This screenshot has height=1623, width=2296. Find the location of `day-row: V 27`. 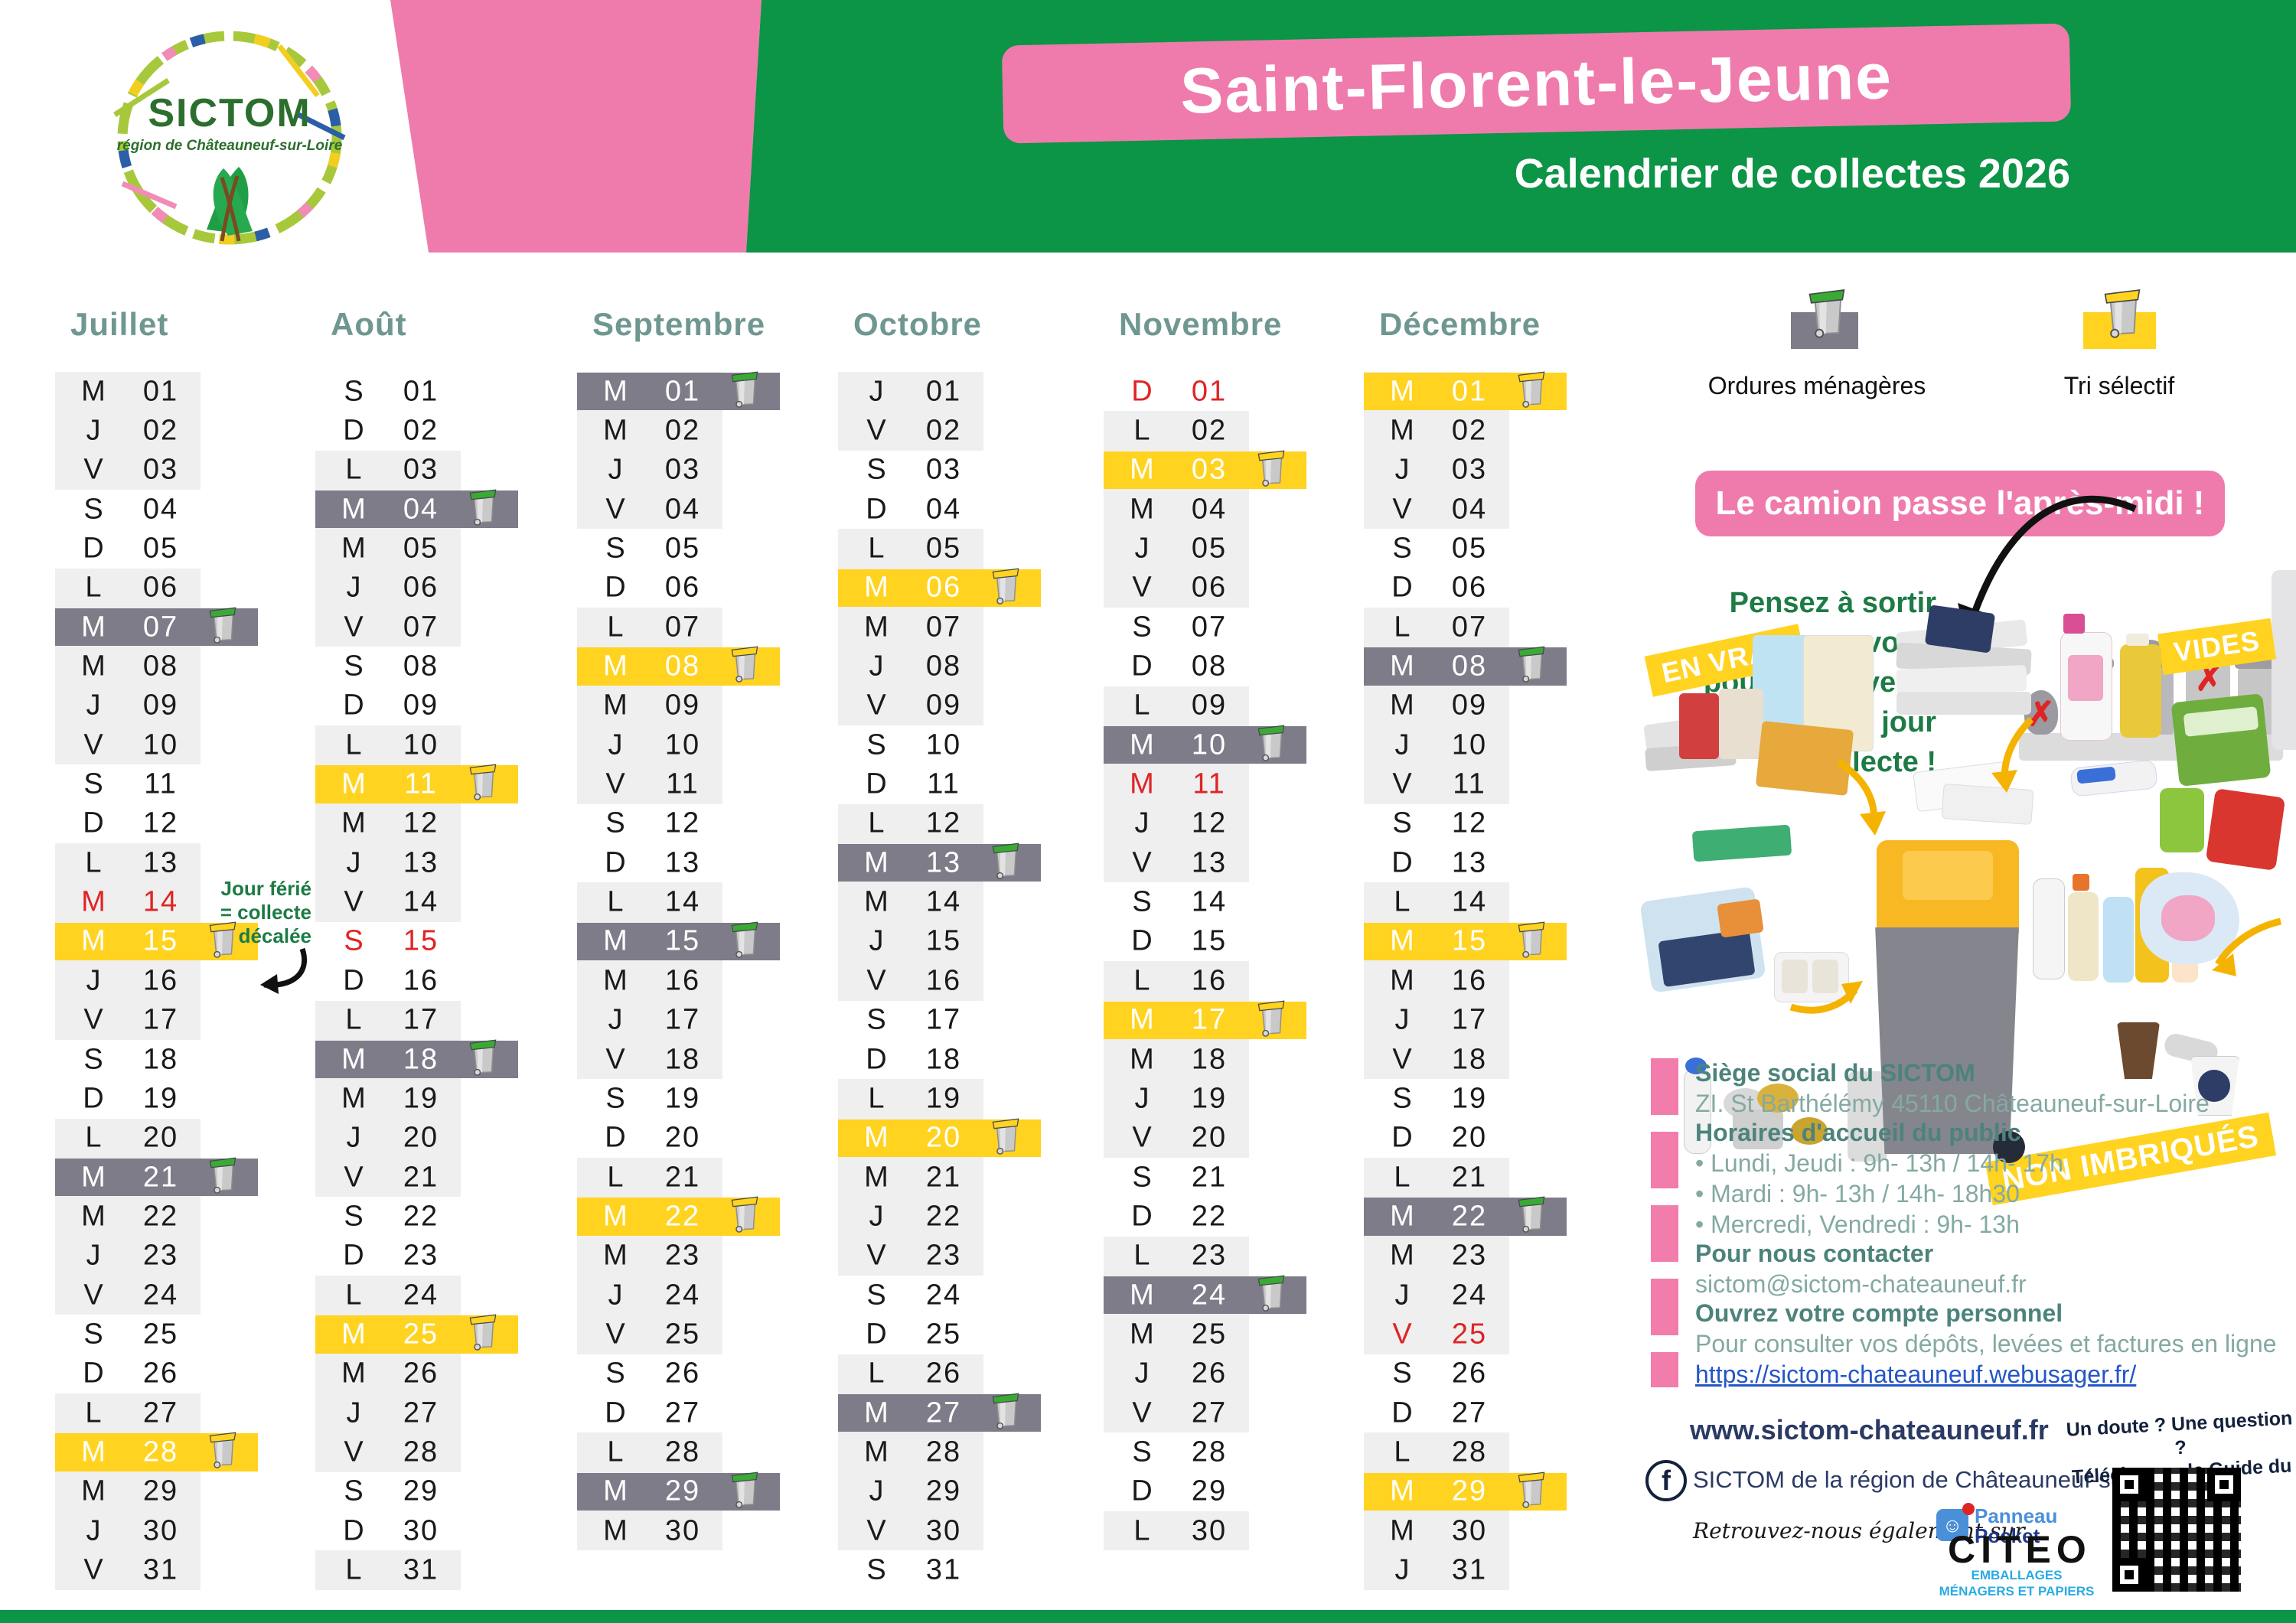

day-row: V 27 is located at coordinates (1236, 1413).